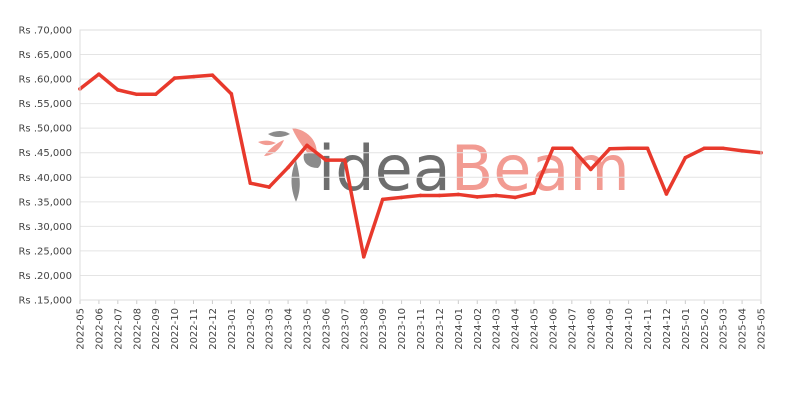 This screenshot has height=400, width=800. Describe the element at coordinates (648, 329) in the screenshot. I see `x-tick-label: 2024-11` at that location.